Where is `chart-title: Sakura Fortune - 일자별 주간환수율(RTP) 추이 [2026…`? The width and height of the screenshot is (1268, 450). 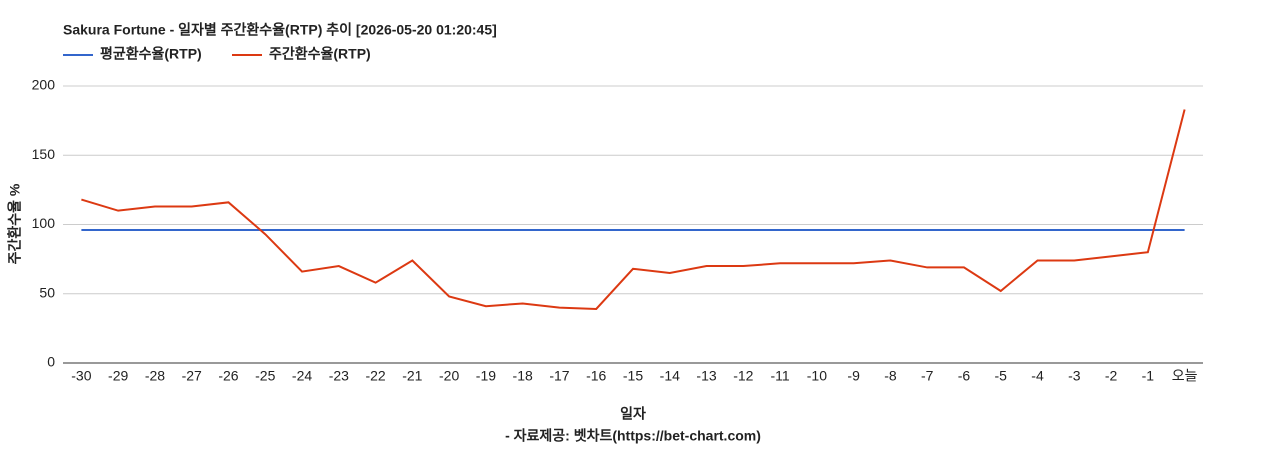 chart-title: Sakura Fortune - 일자별 주간환수율(RTP) 추이 [2026… is located at coordinates (280, 30).